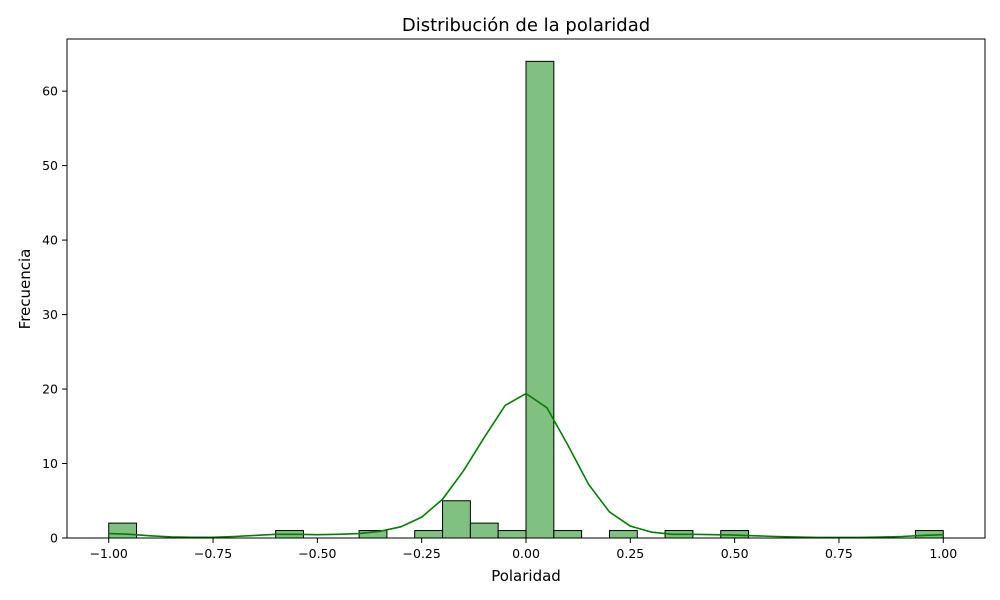  Describe the element at coordinates (526, 25) in the screenshot. I see `chart-title: Distribución de la polaridad` at that location.